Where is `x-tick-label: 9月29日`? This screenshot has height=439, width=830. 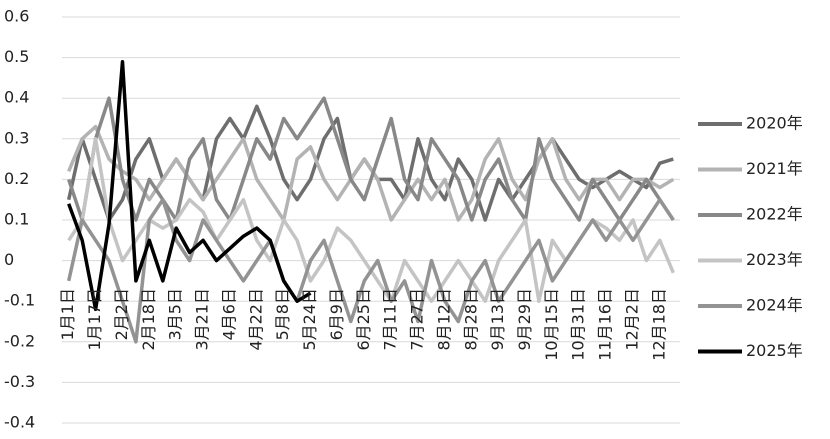 x-tick-label: 9月29日 is located at coordinates (524, 319).